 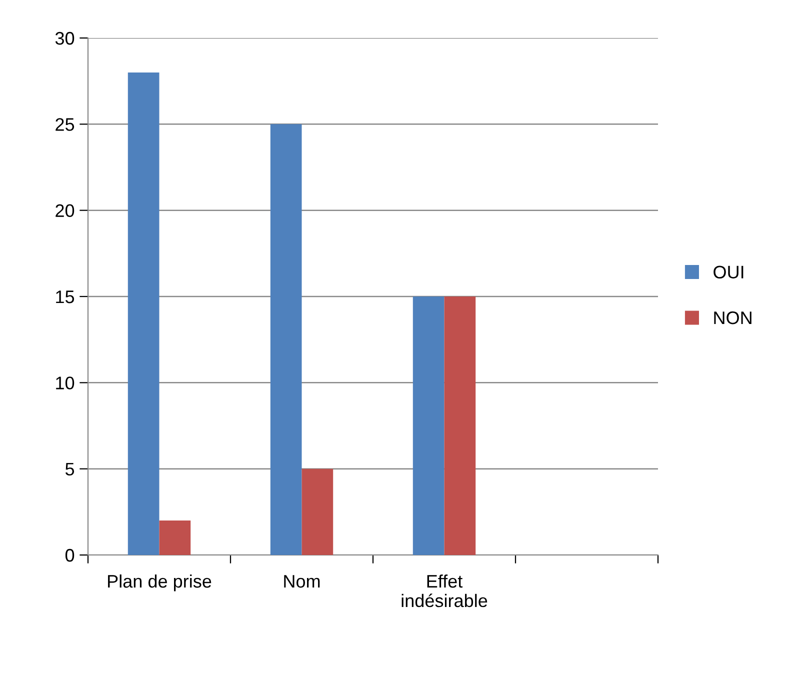 What do you see at coordinates (65, 383) in the screenshot?
I see `y-tick-label: 10` at bounding box center [65, 383].